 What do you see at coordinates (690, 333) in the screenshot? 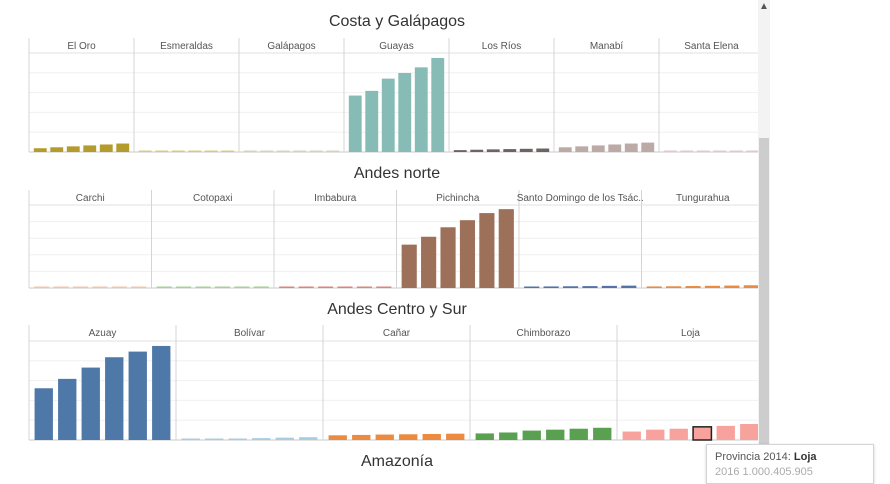
I see `province-label: Loja` at bounding box center [690, 333].